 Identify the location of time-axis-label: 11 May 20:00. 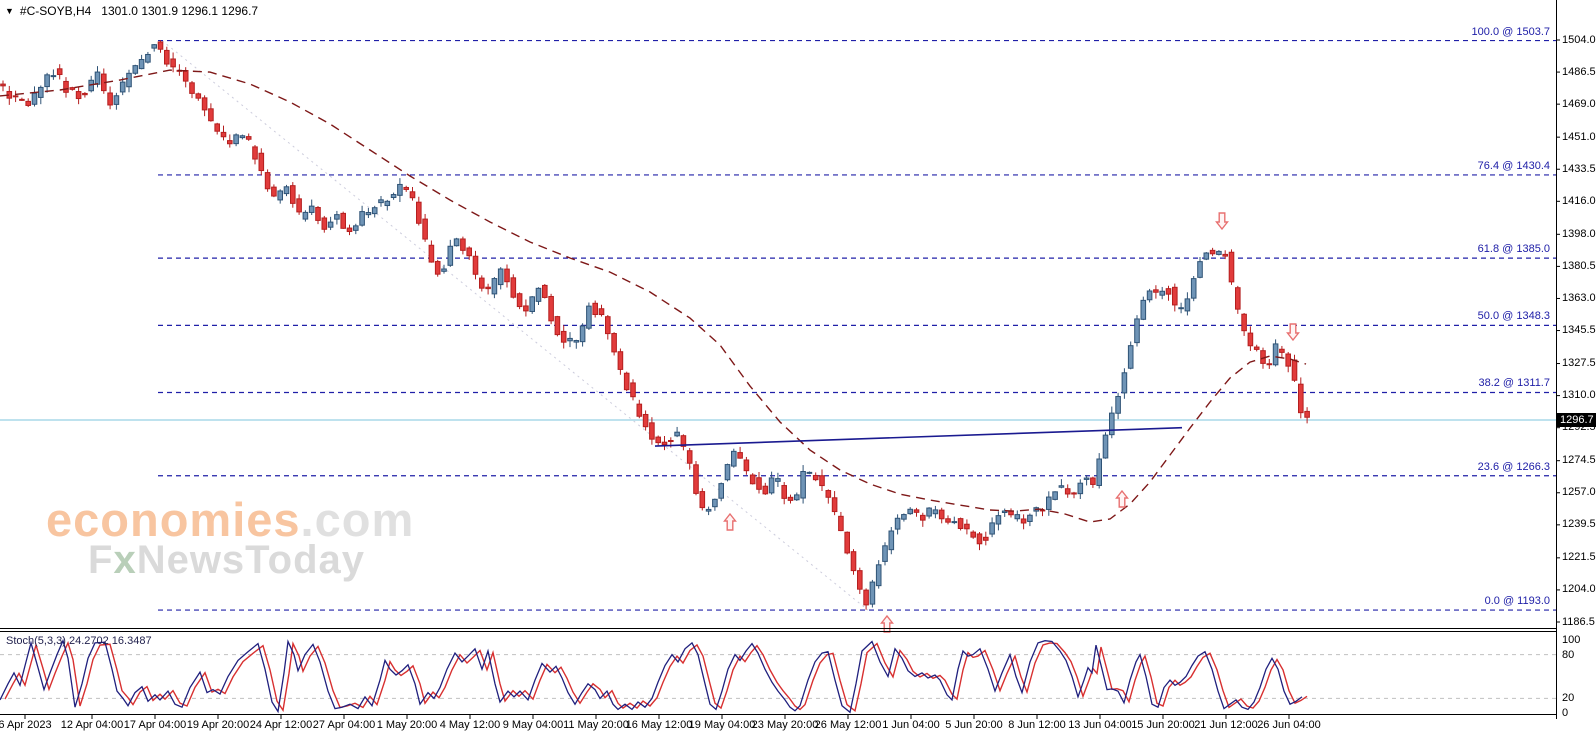
(596, 725).